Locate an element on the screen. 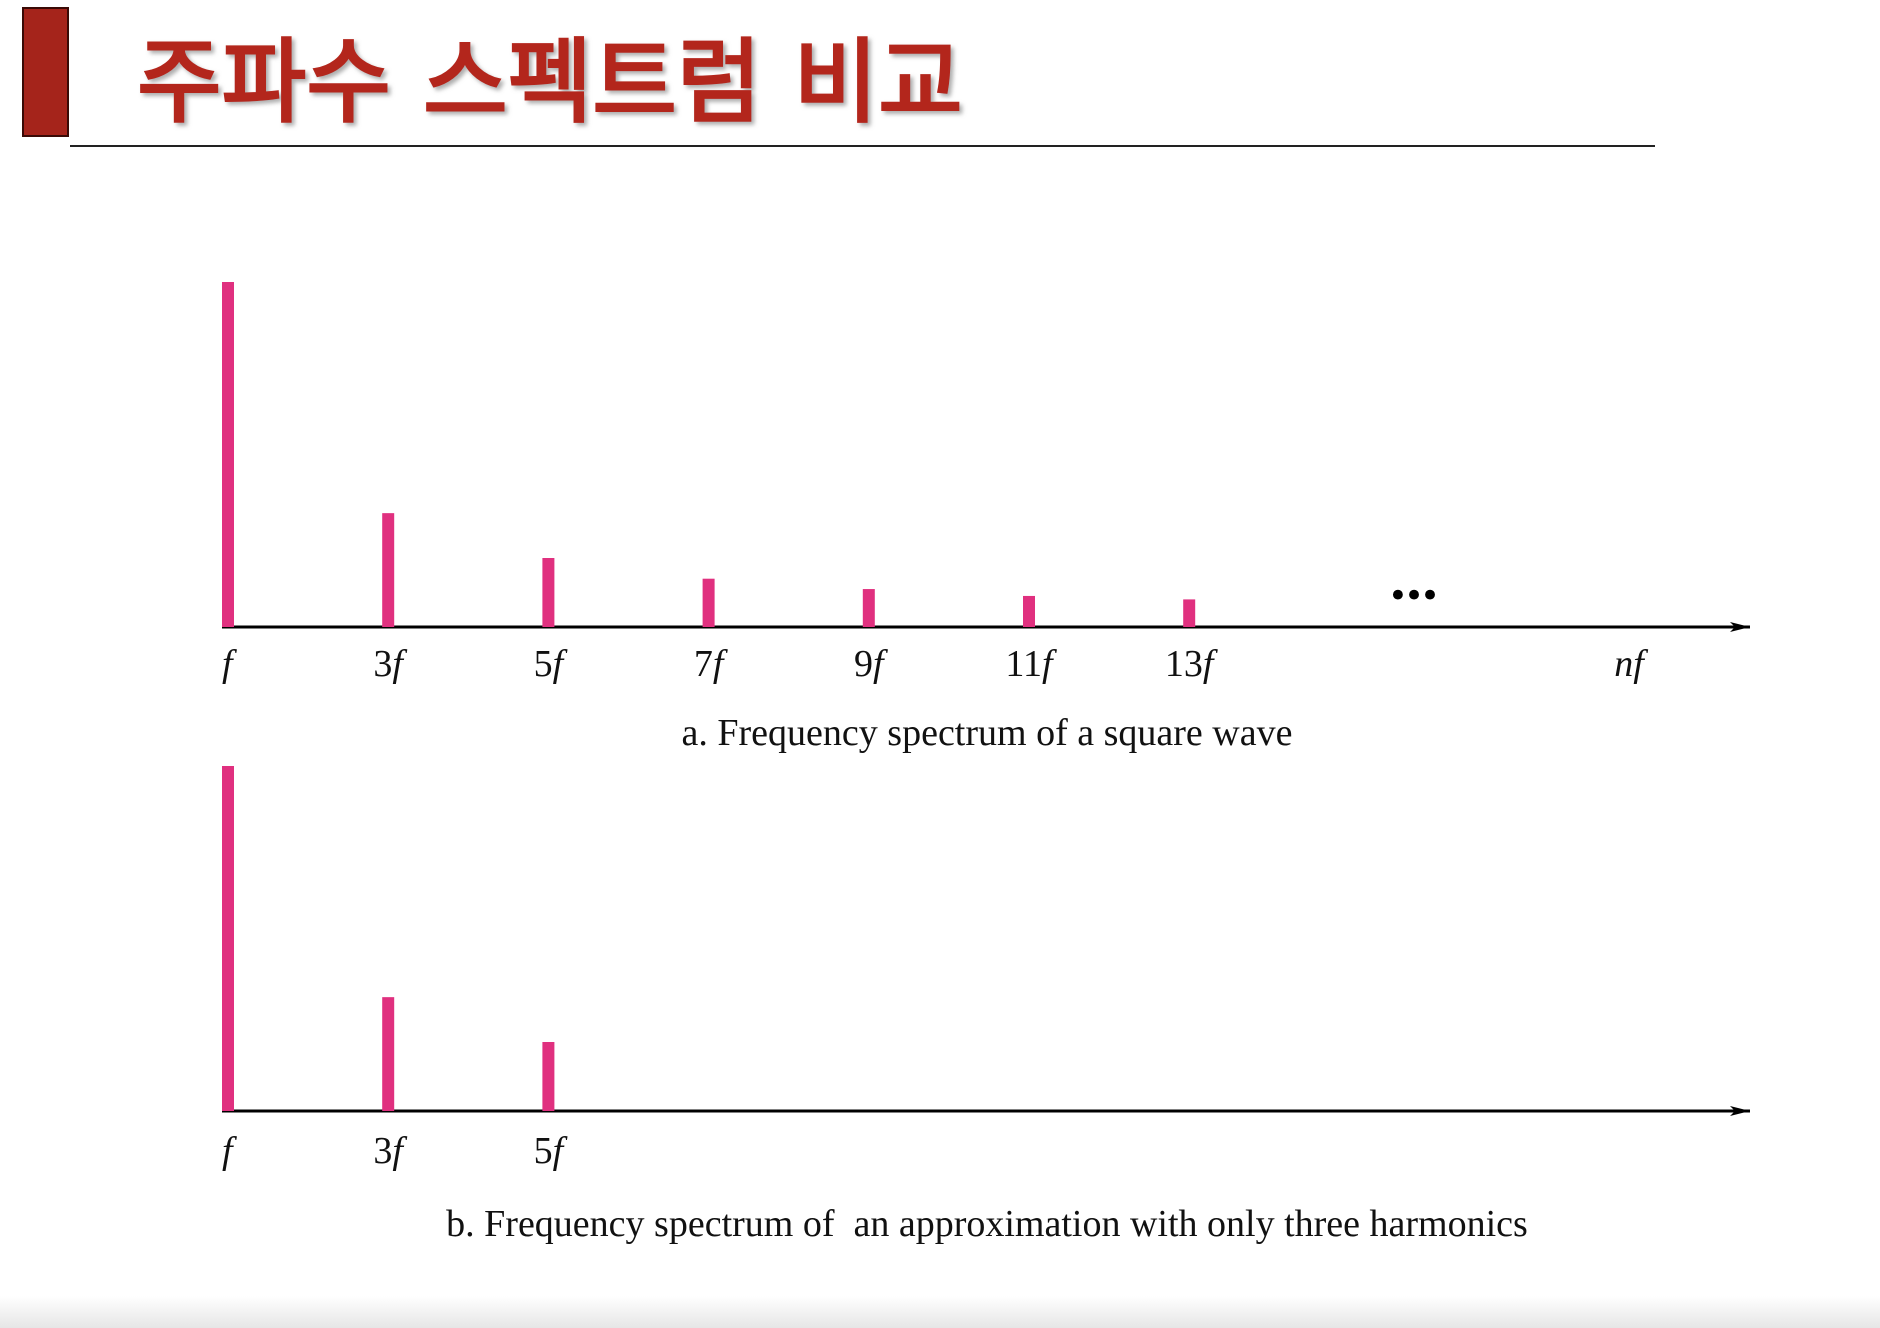 Image resolution: width=1880 pixels, height=1328 pixels. x-tick-label: 11f is located at coordinates (1031, 664).